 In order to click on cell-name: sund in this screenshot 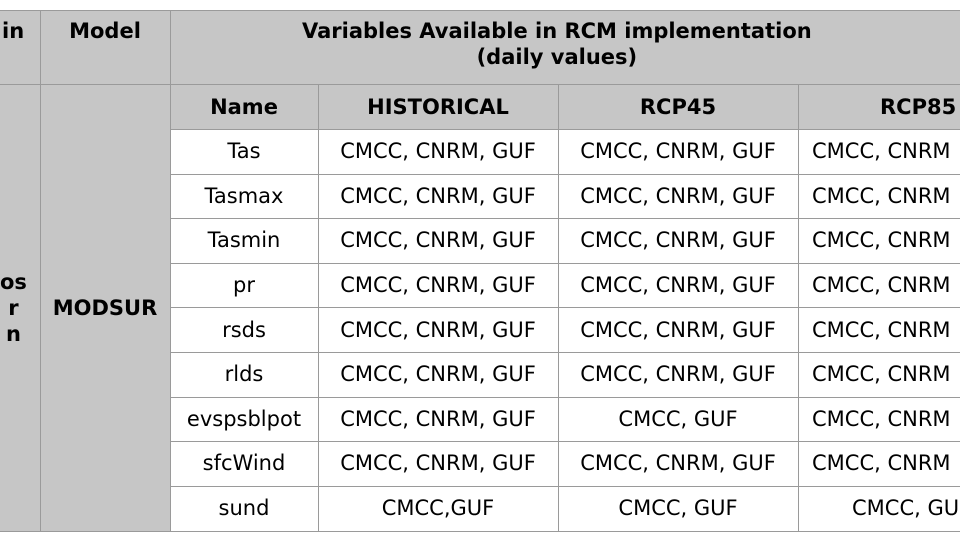, I will do `click(244, 508)`.